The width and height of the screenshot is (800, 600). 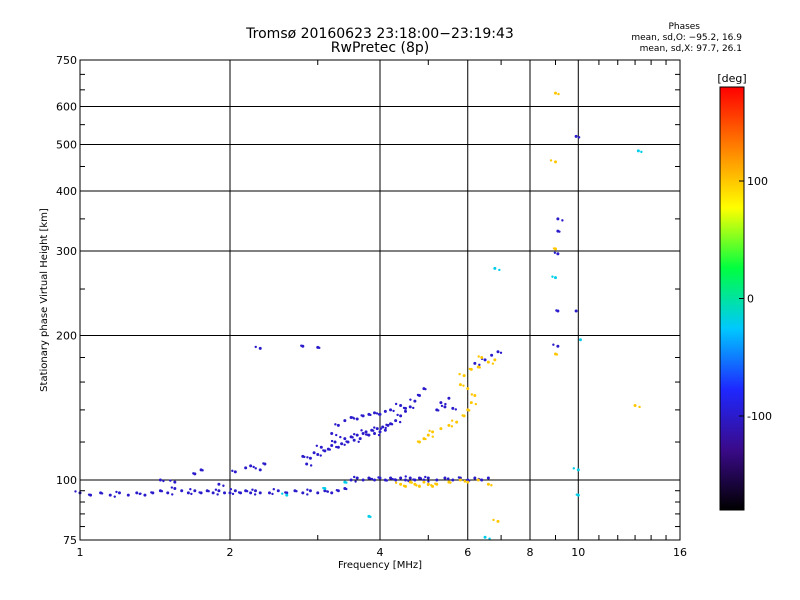 I want to click on y-tick-label: 75, so click(x=70, y=540).